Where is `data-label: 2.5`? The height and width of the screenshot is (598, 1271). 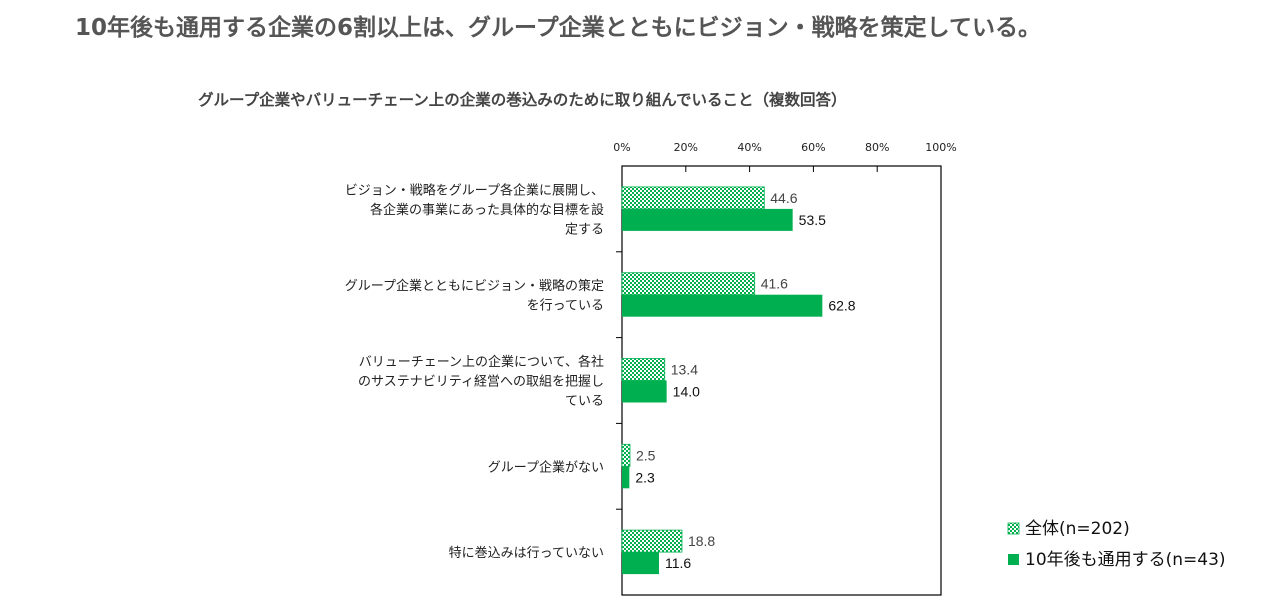
data-label: 2.5 is located at coordinates (646, 455).